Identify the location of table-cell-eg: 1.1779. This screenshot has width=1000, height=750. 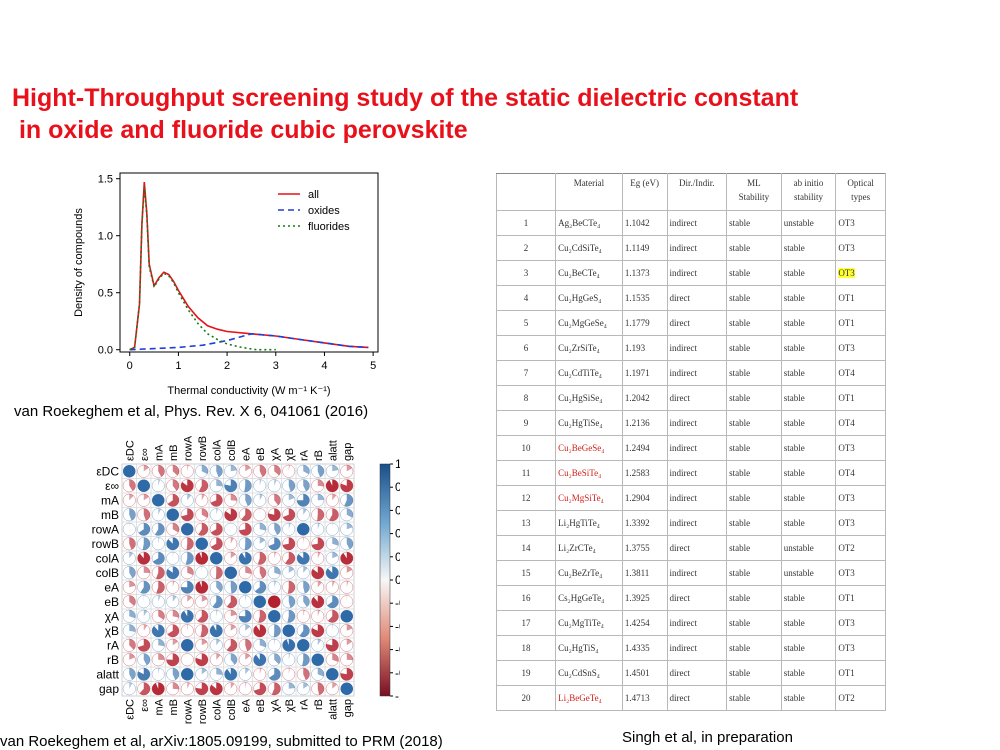
(644, 323).